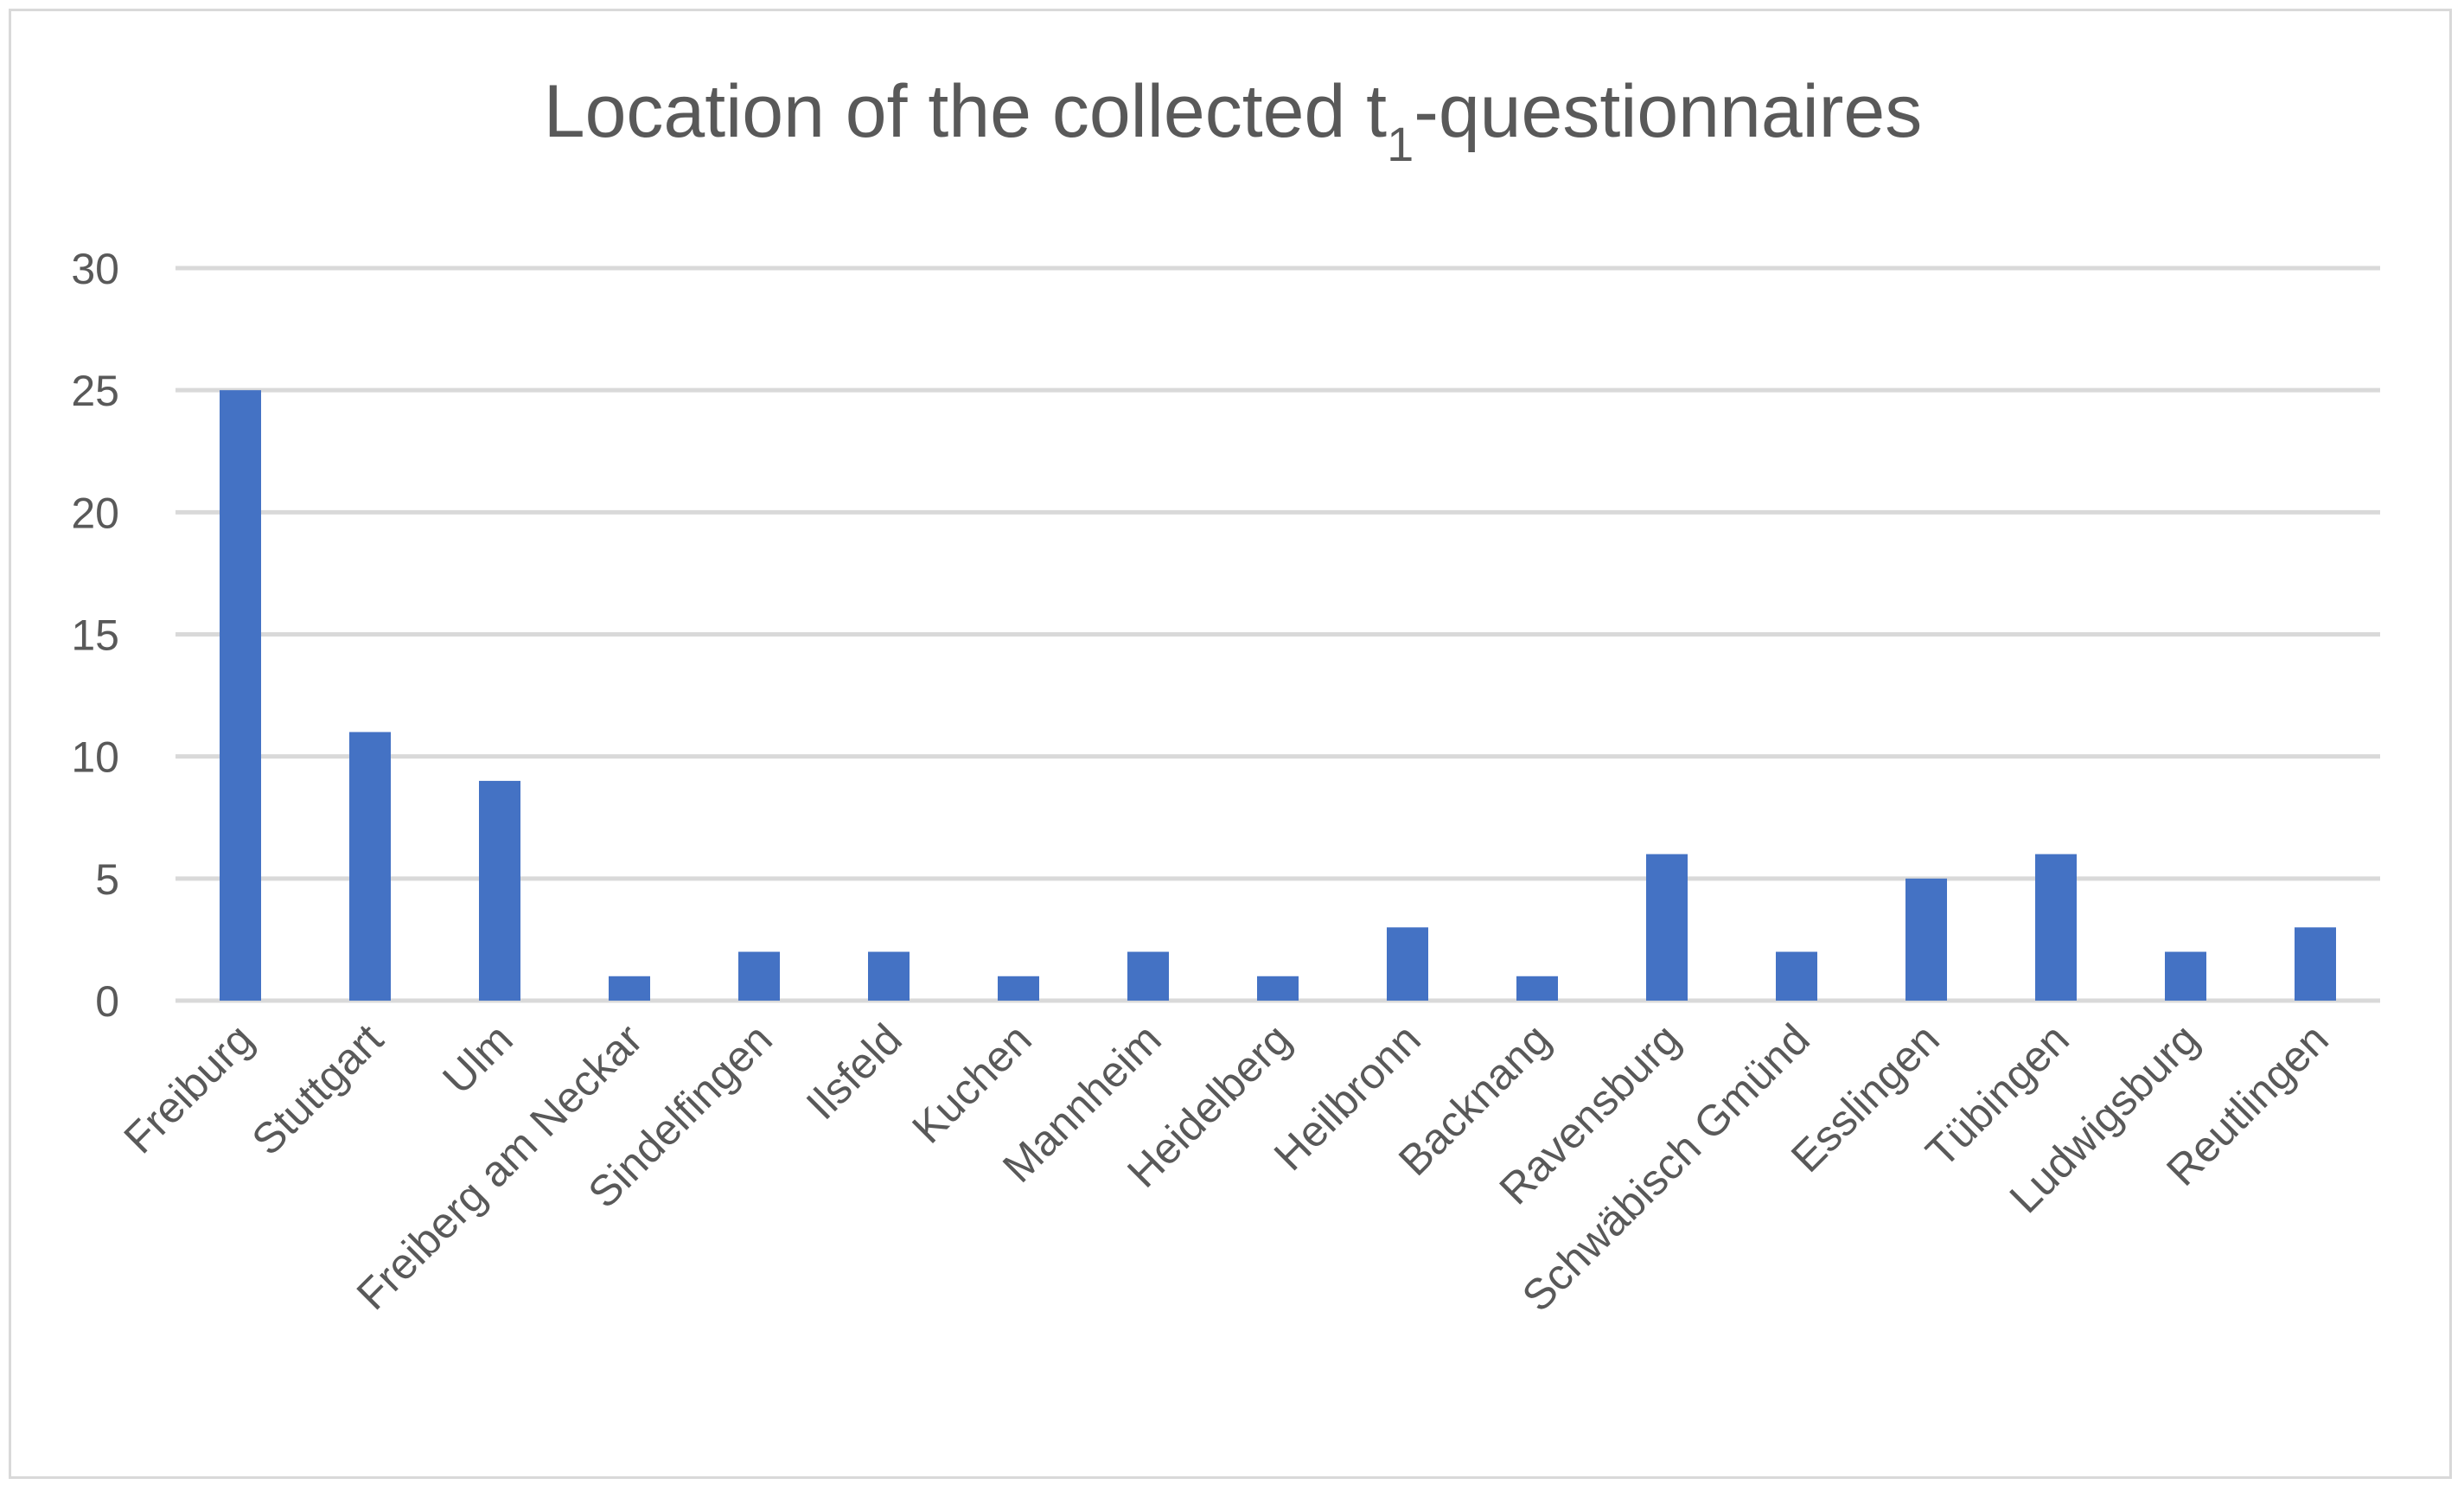  I want to click on chart-title-subscript: 1, so click(1400, 144).